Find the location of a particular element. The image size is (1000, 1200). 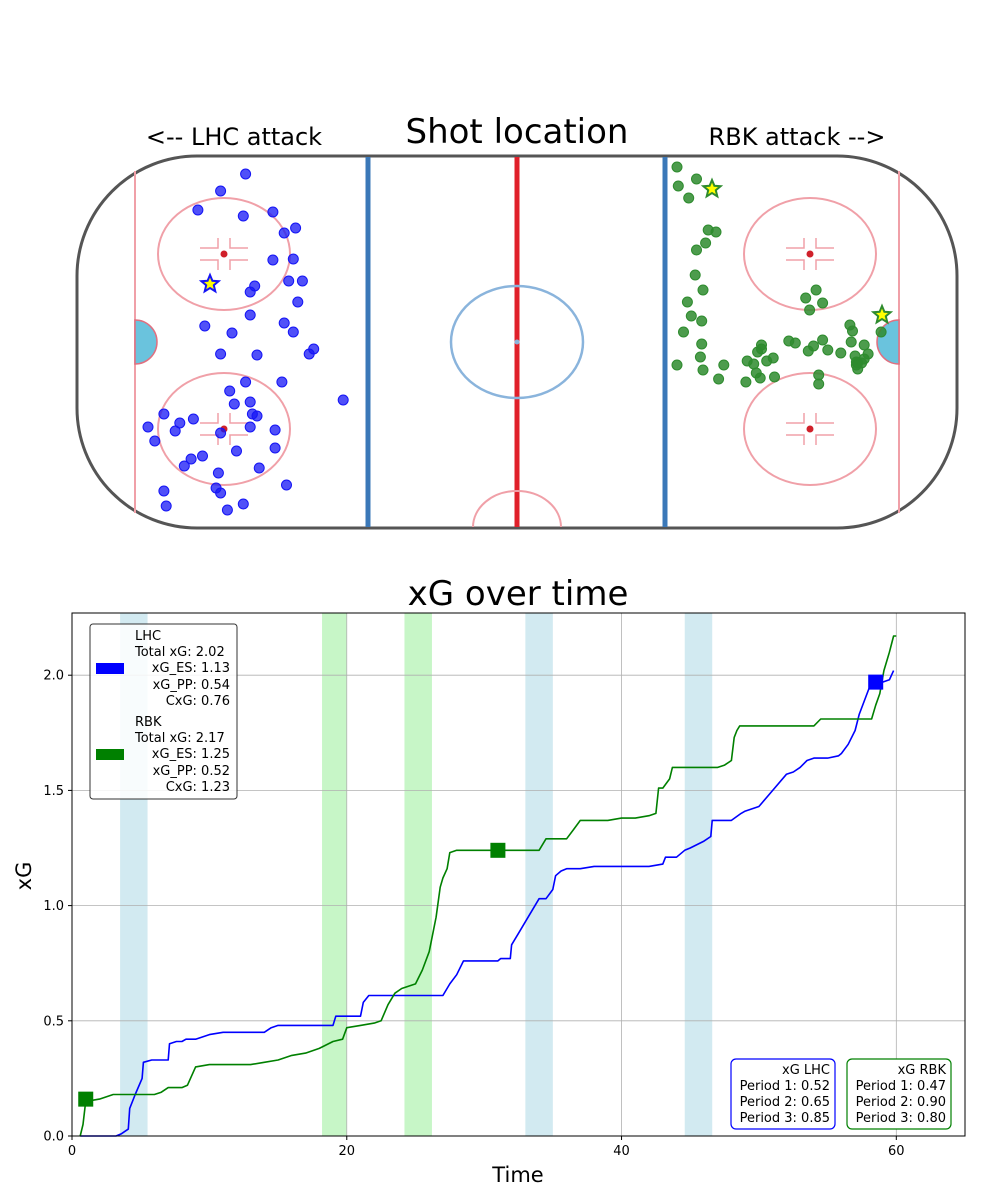

period-box-rbk-p3: Period 3: 0.80 is located at coordinates (901, 1118).